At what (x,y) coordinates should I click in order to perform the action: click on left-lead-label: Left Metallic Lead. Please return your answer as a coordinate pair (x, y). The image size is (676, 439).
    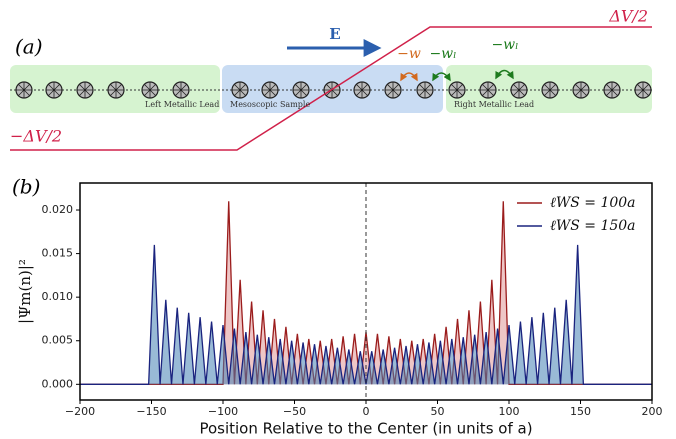
    Looking at the image, I should click on (182, 104).